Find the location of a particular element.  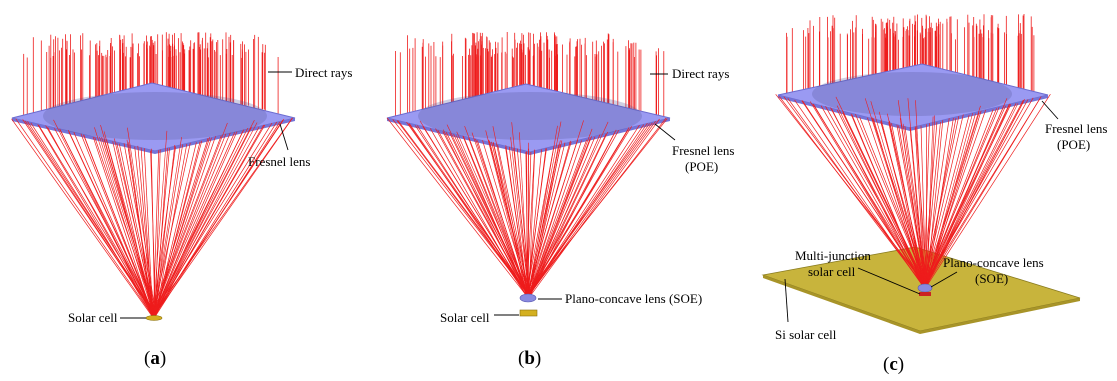

label-fresnel-b-line2: (POE) is located at coordinates (701, 166).